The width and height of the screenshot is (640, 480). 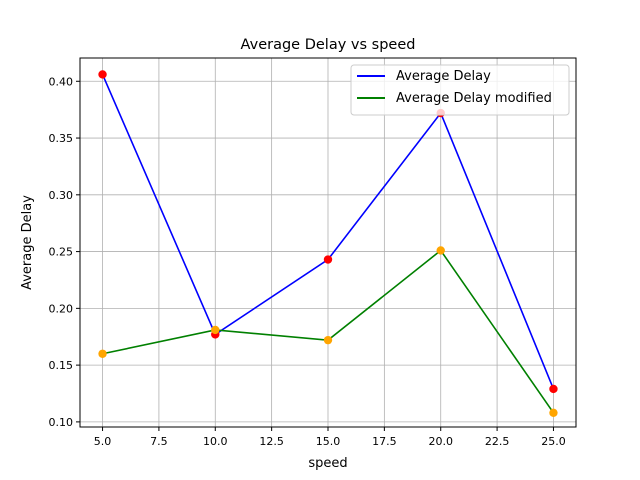 I want to click on x-tick-label: 22.5, so click(x=497, y=441).